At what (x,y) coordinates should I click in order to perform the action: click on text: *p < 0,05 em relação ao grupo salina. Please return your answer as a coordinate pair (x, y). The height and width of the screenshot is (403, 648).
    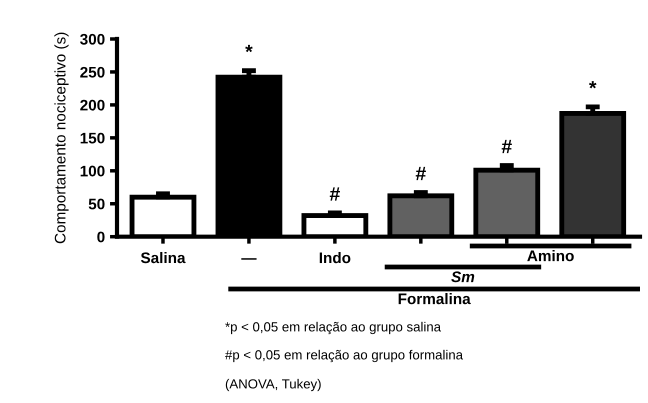
    Looking at the image, I should click on (333, 328).